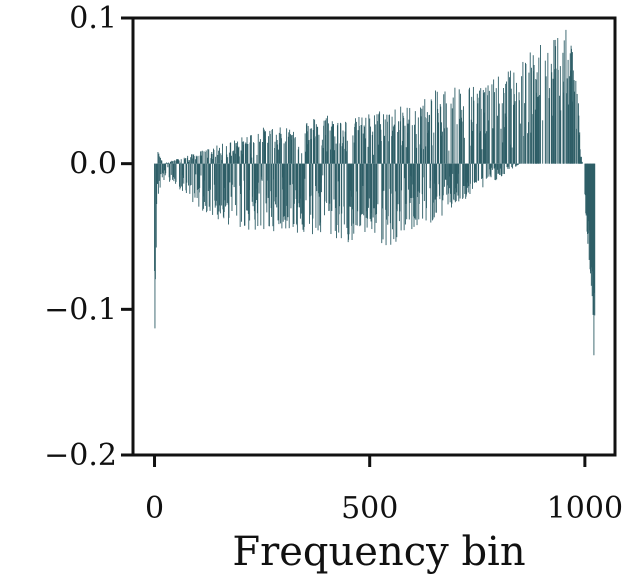 The width and height of the screenshot is (644, 574). I want to click on x-tick-label: 500, so click(369, 508).